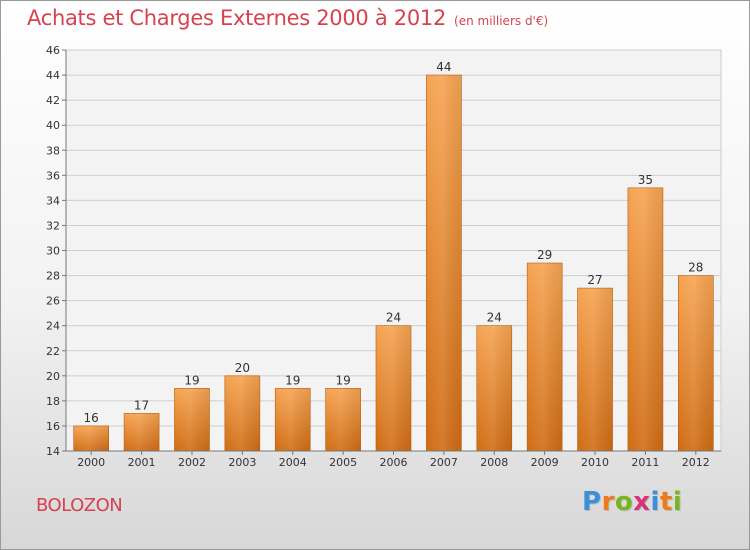 The width and height of the screenshot is (750, 550). I want to click on chart-title-main: Achats et Charges Externes 2000 à 2012, so click(237, 18).